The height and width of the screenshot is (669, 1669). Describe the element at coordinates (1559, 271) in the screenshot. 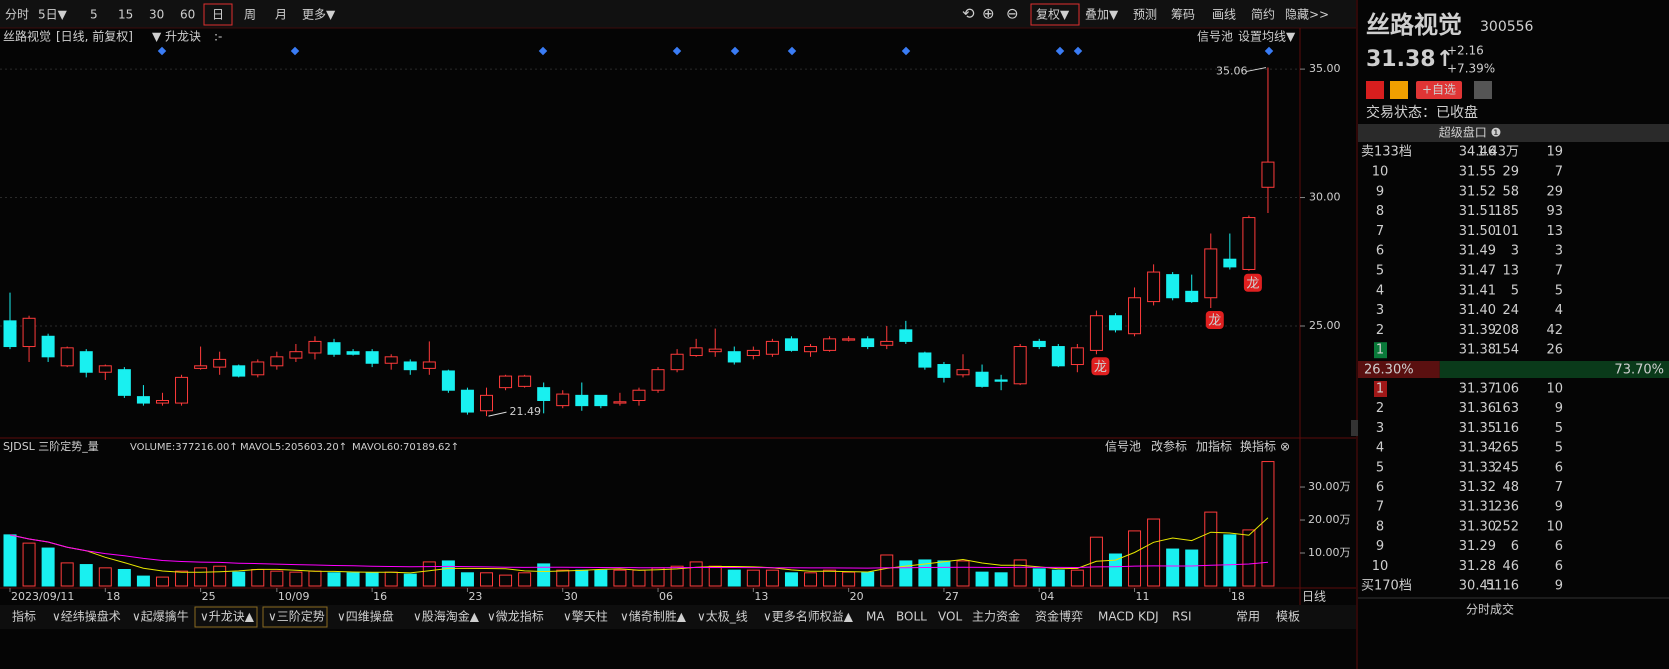

I see `book-count: 7` at that location.